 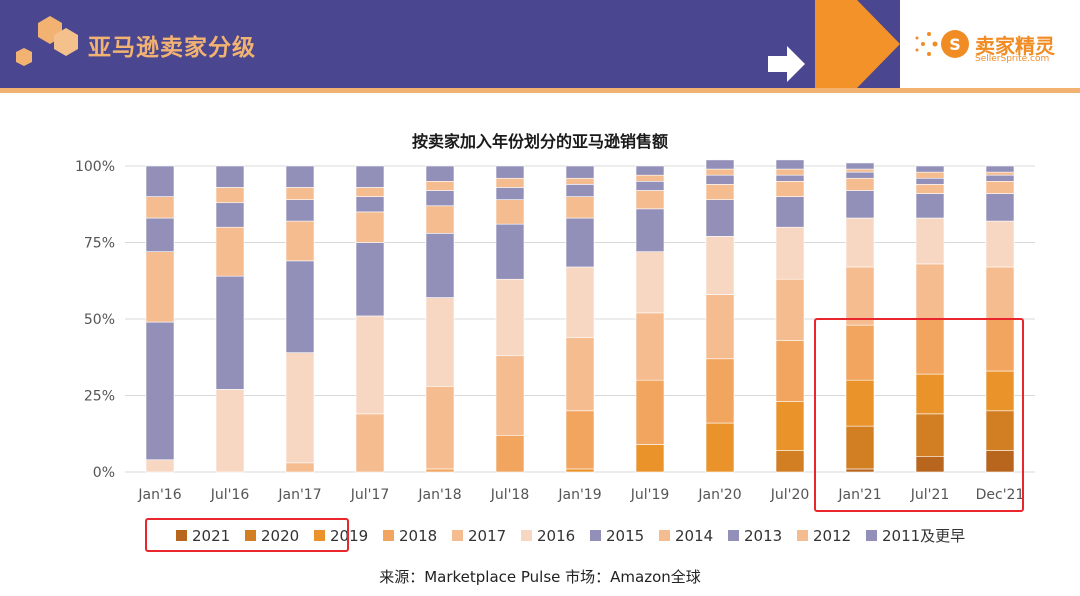 I want to click on page-title: 亚马逊卖家分级, so click(x=172, y=48).